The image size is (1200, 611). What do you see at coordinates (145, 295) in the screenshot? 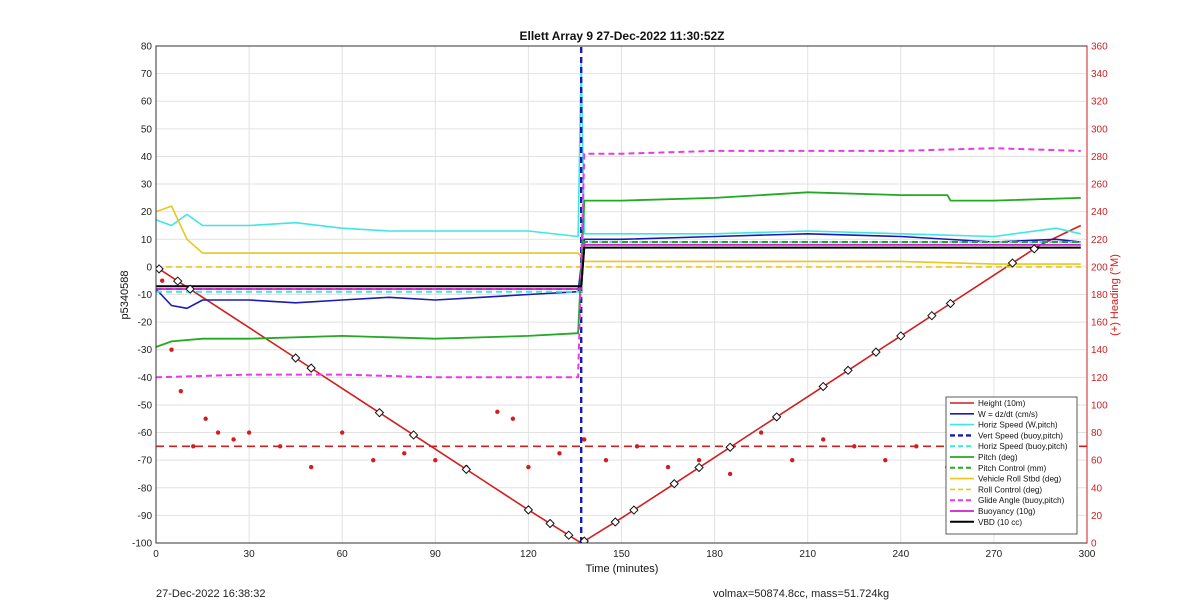
I see `y-tick-label-left: -10` at bounding box center [145, 295].